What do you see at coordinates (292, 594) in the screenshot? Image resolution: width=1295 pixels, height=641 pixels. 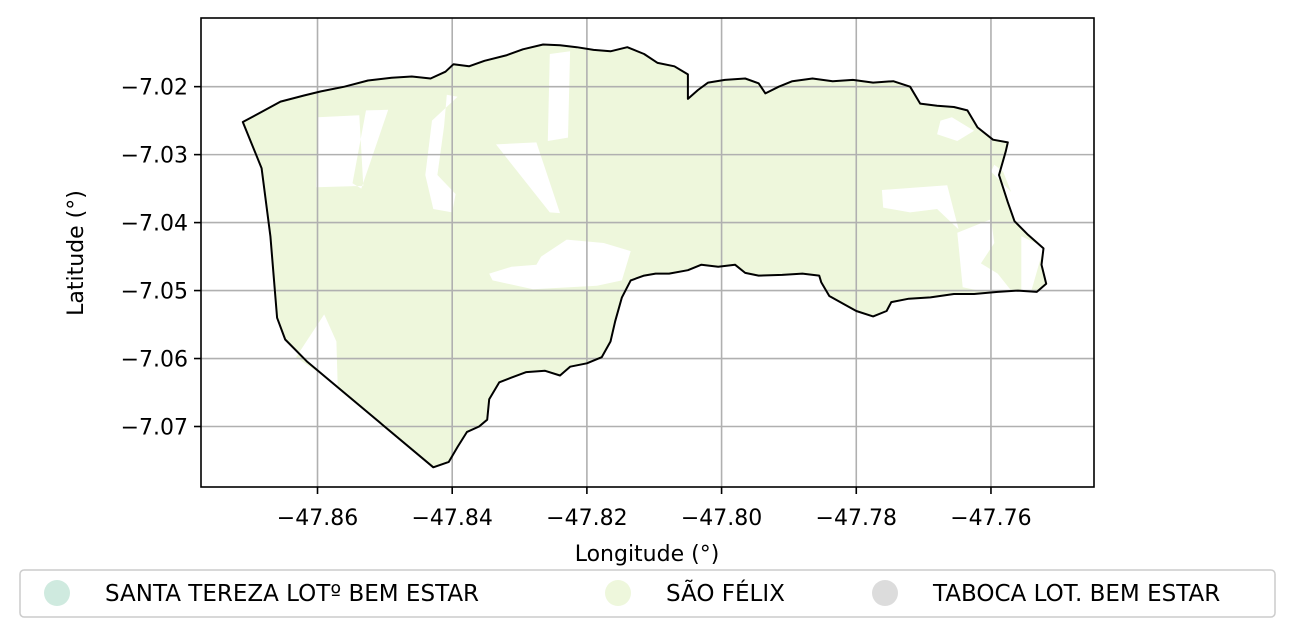 I see `legend-label-santa-tereza: SANTA TEREZA LOTº BEM ESTAR` at bounding box center [292, 594].